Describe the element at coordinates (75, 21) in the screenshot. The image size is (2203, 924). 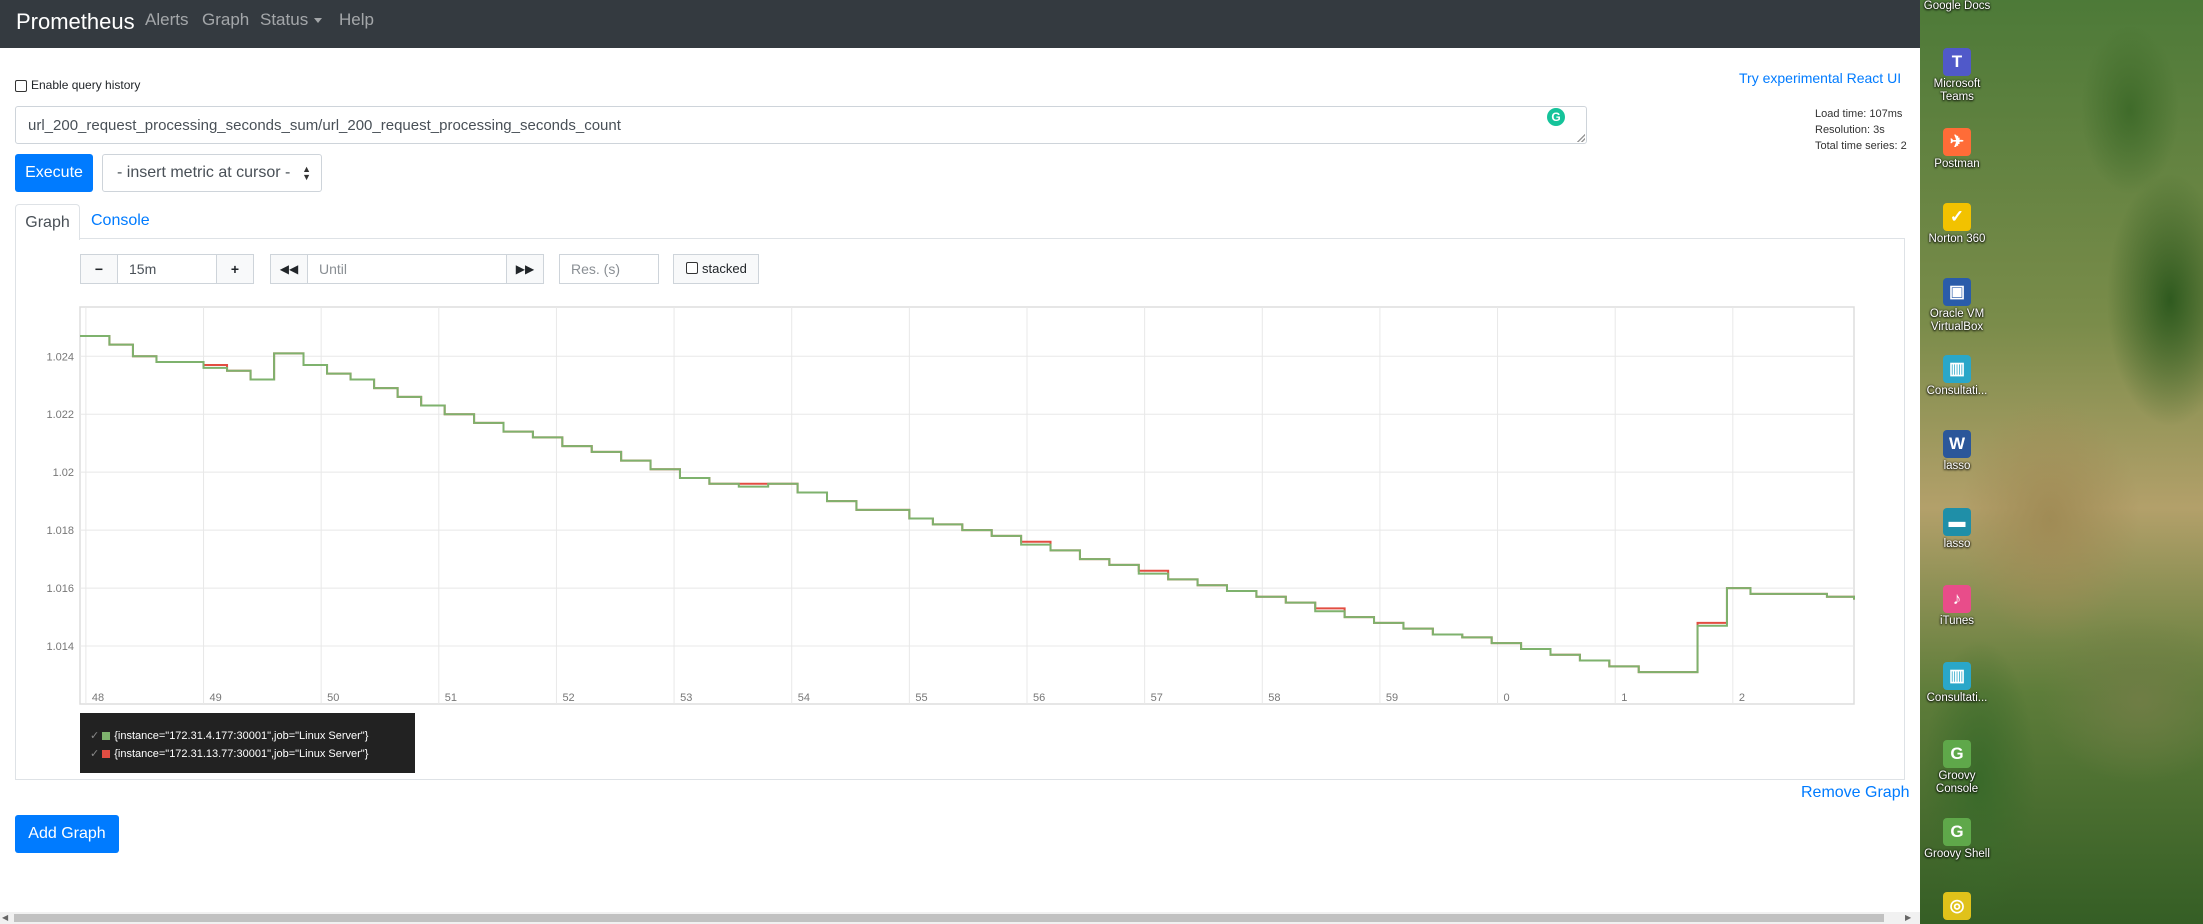
I see `brand-logo: Prometheus` at that location.